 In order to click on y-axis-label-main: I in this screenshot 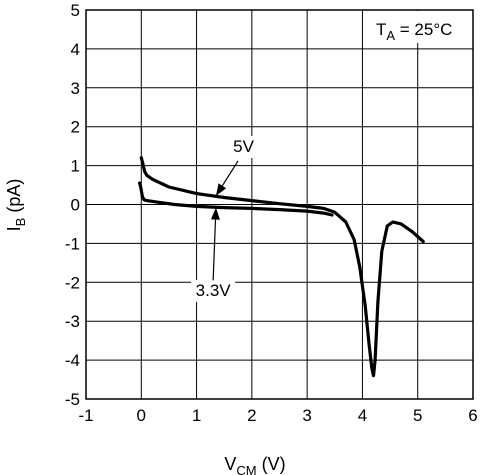, I will do `click(14, 228)`.